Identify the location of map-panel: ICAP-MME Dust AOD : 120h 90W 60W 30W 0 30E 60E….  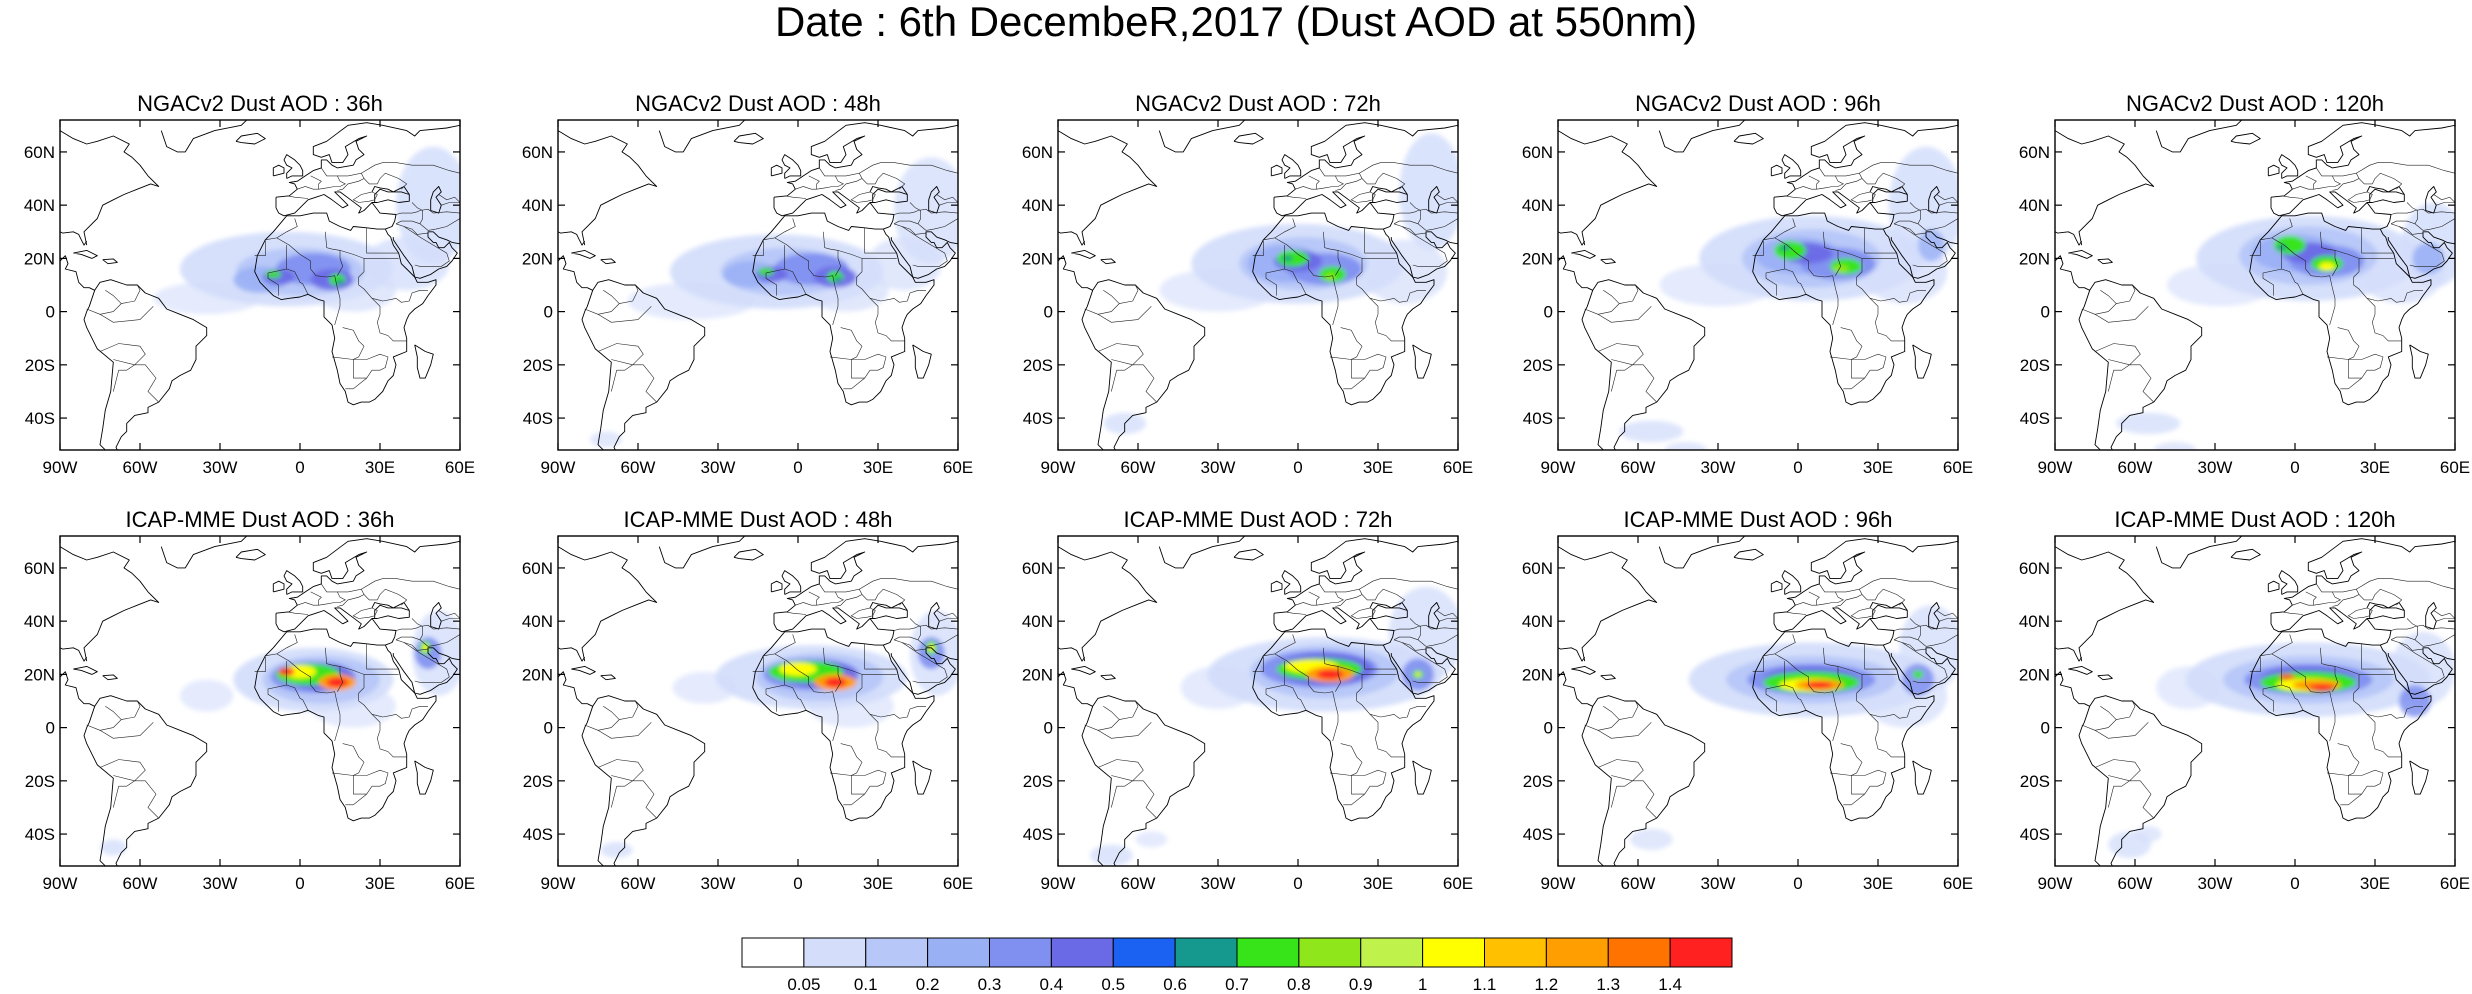
(2244, 701).